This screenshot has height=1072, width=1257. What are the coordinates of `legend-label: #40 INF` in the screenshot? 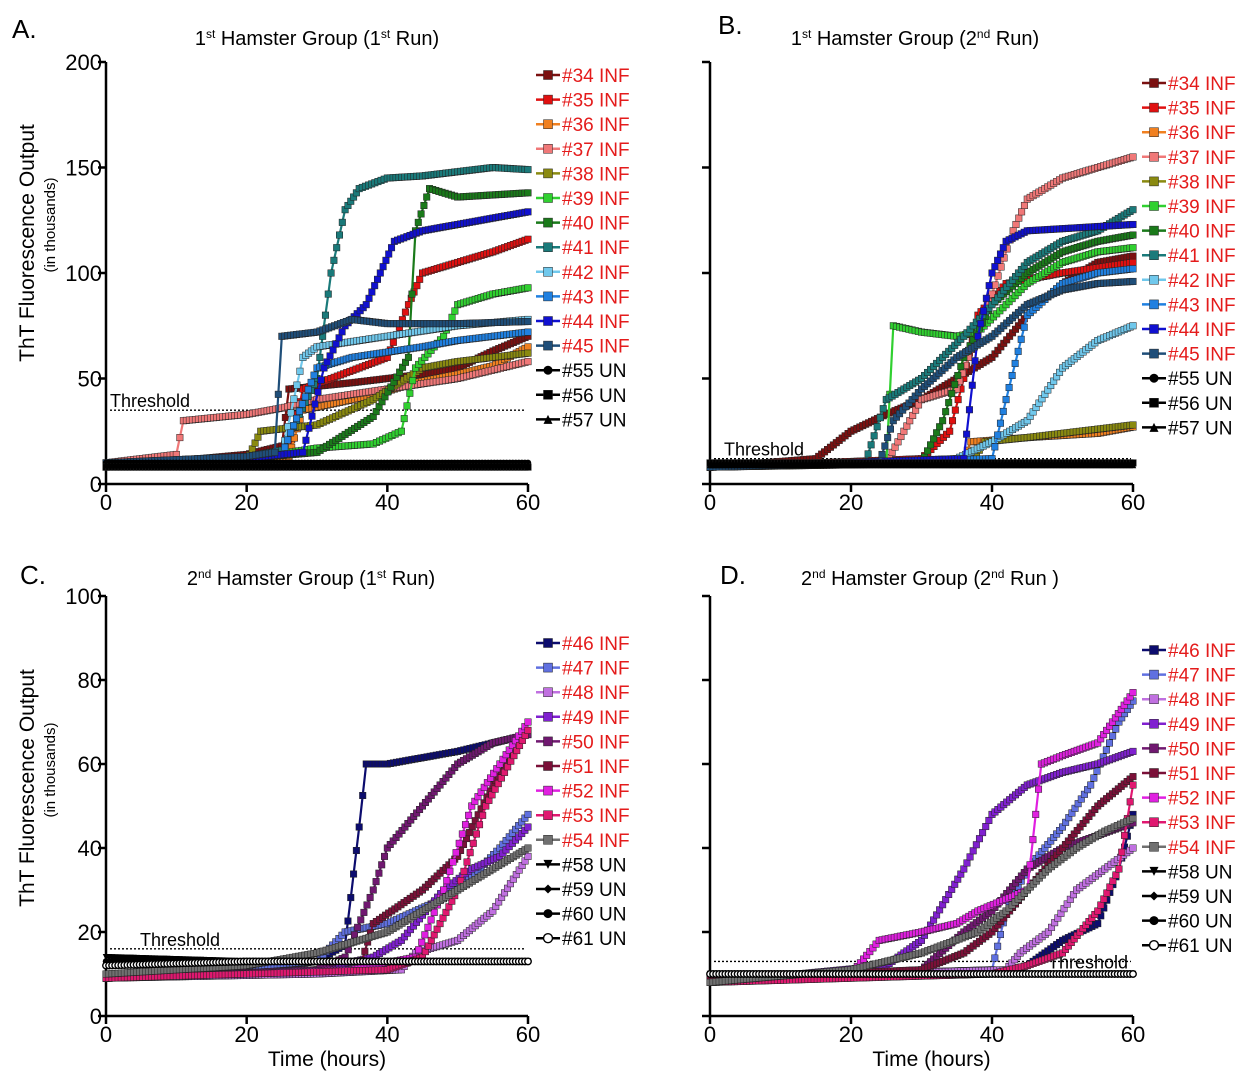 It's located at (1202, 232).